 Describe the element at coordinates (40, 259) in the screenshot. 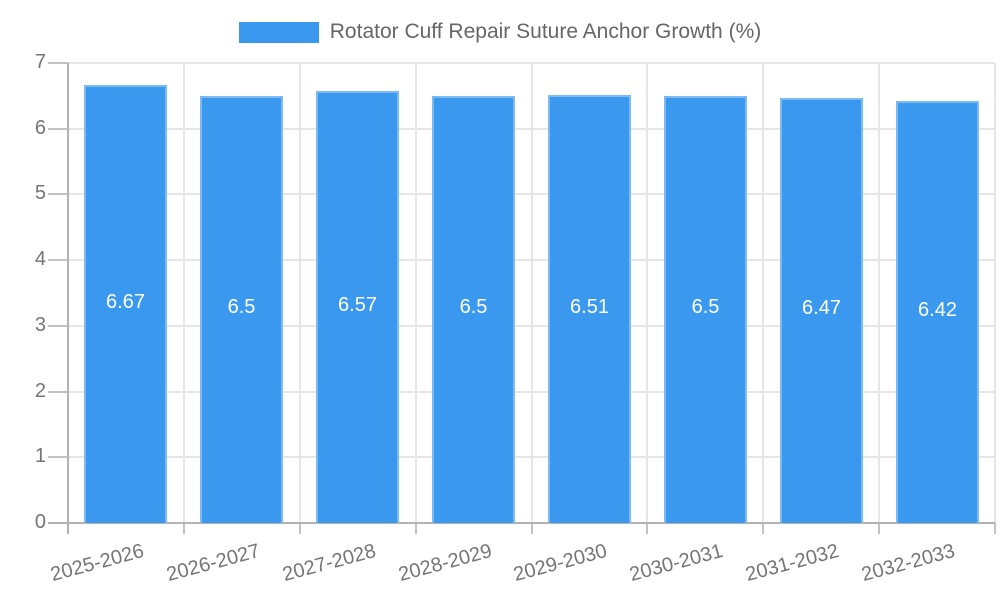

I see `y-tick-label: 4` at that location.